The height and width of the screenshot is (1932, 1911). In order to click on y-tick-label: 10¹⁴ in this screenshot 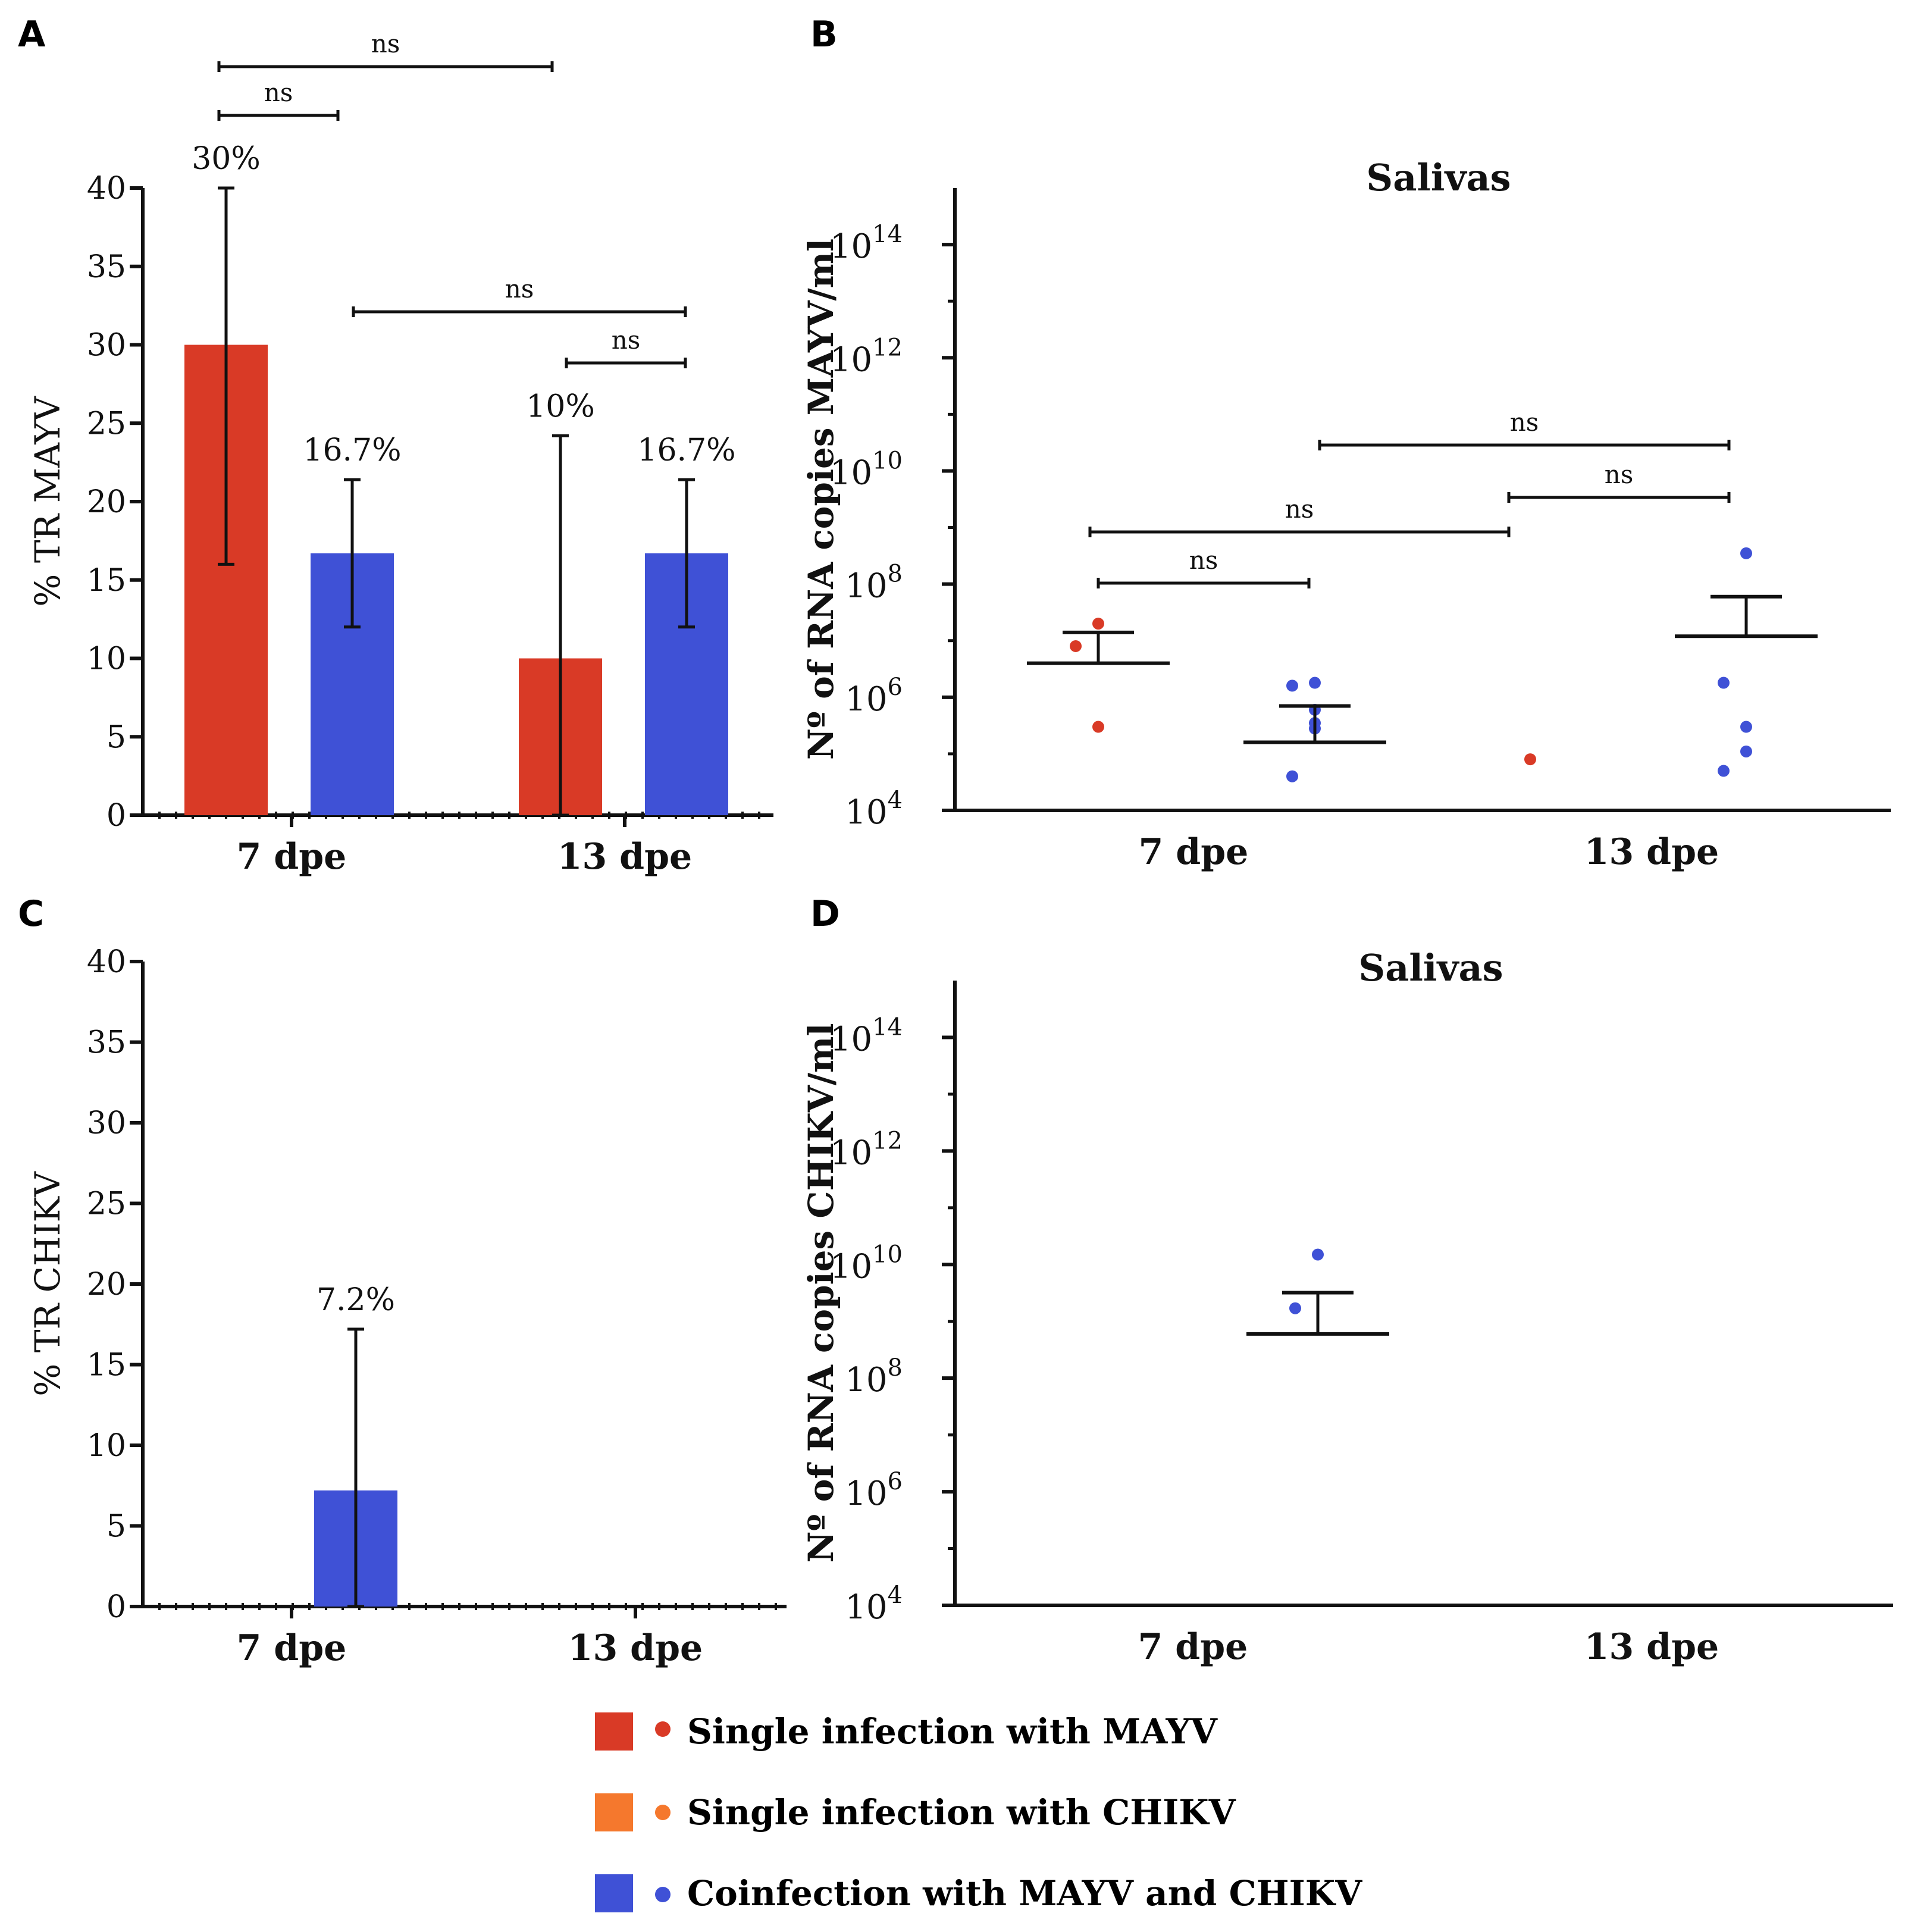, I will do `click(867, 1036)`.